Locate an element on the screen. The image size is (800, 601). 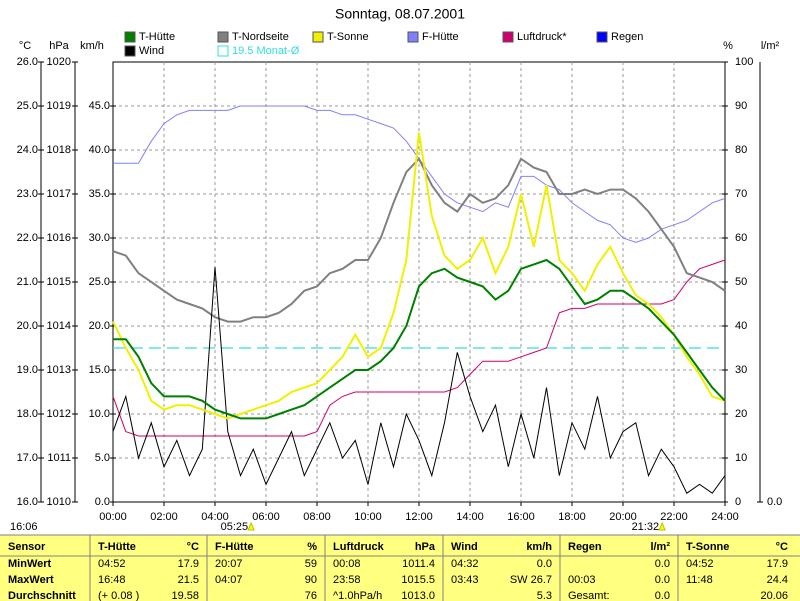
y-tick-label: 25.0 is located at coordinates (27, 106).